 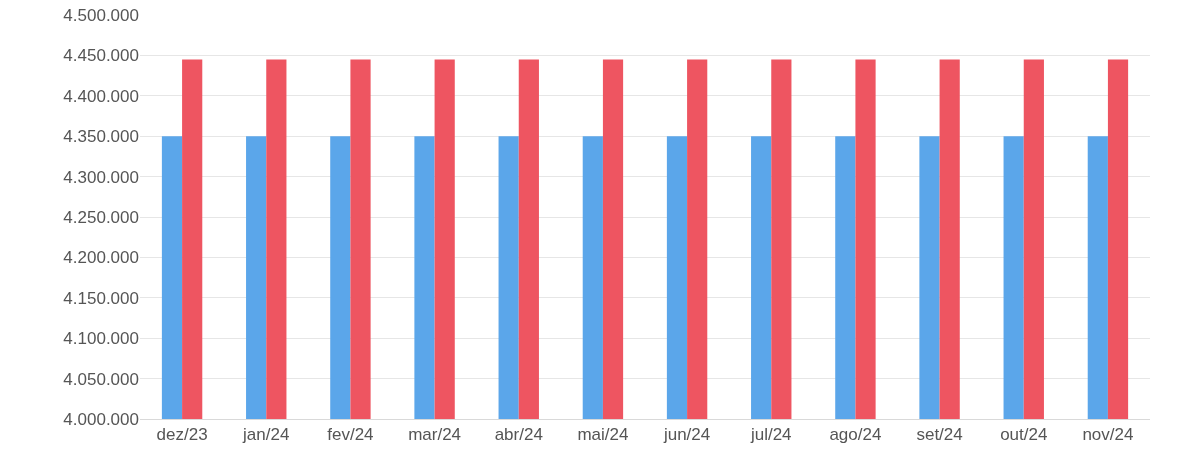 I want to click on x-tick-label: abr/24, so click(x=518, y=435).